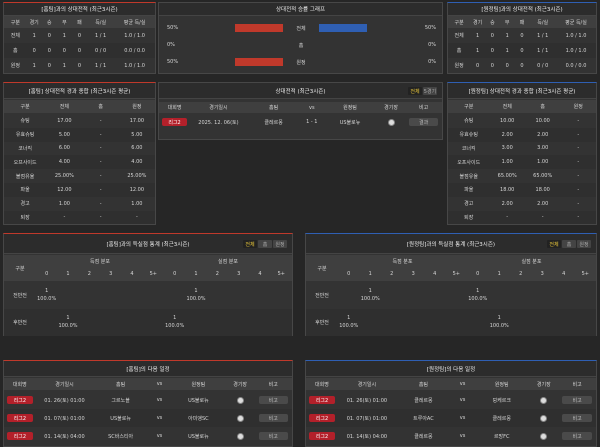  Describe the element at coordinates (349, 274) in the screenshot. I see `bin-header: 0` at that location.